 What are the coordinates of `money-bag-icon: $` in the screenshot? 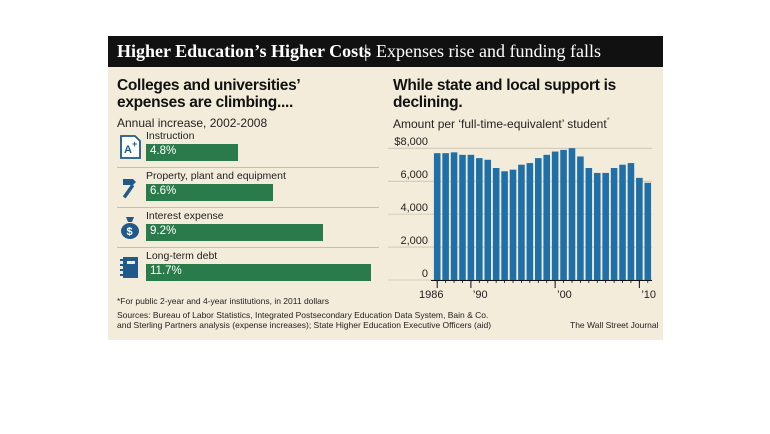 It's located at (130, 228).